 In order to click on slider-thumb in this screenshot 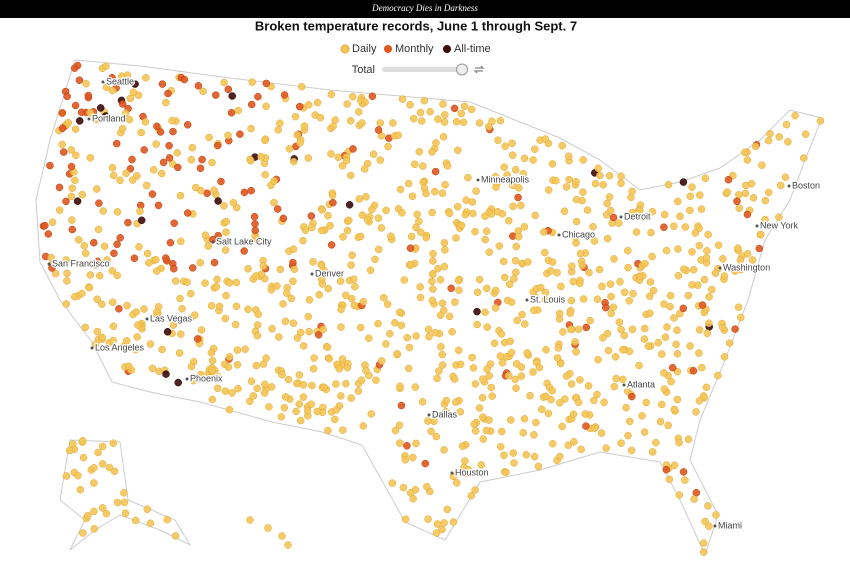, I will do `click(462, 69)`.